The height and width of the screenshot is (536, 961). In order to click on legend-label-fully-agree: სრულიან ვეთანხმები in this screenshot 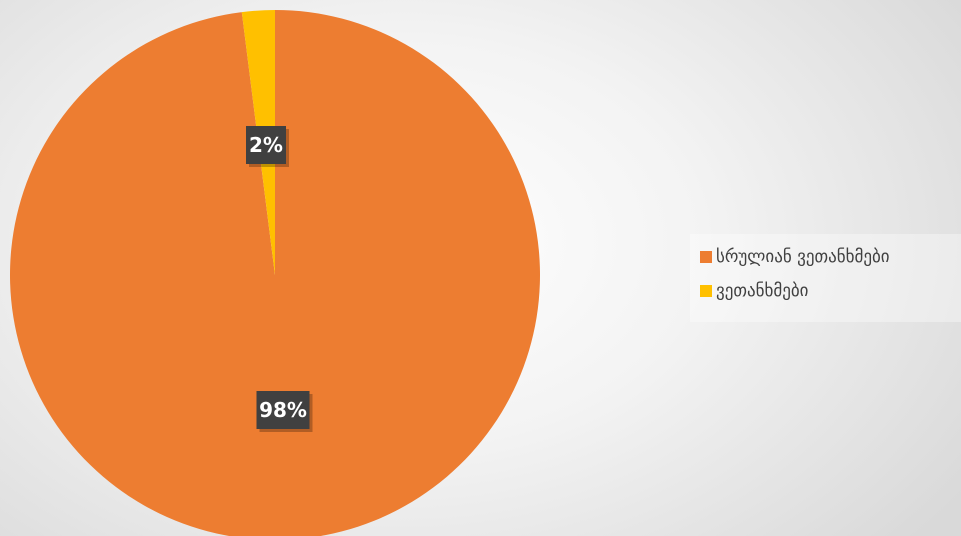, I will do `click(803, 257)`.